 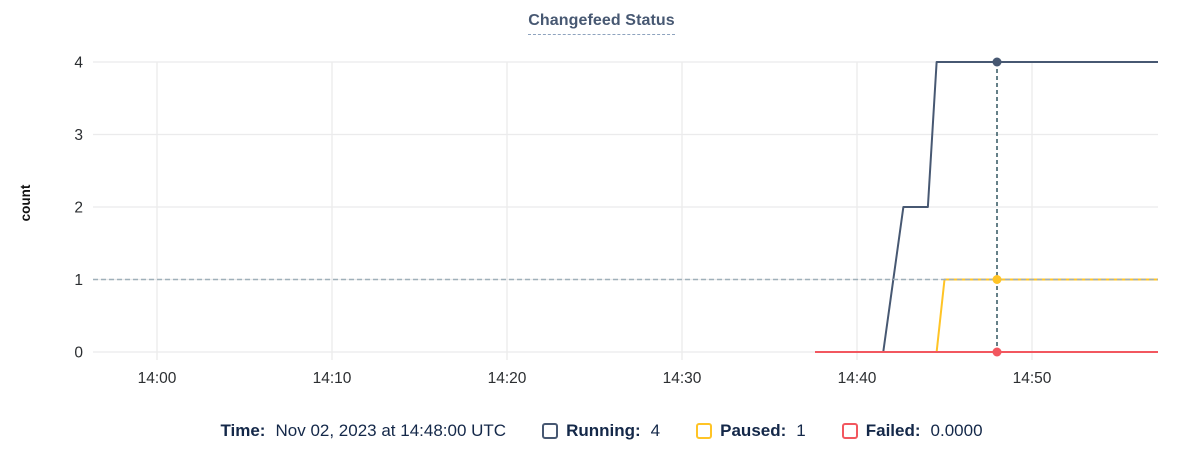 What do you see at coordinates (332, 378) in the screenshot?
I see `x-tick-label: 14:10` at bounding box center [332, 378].